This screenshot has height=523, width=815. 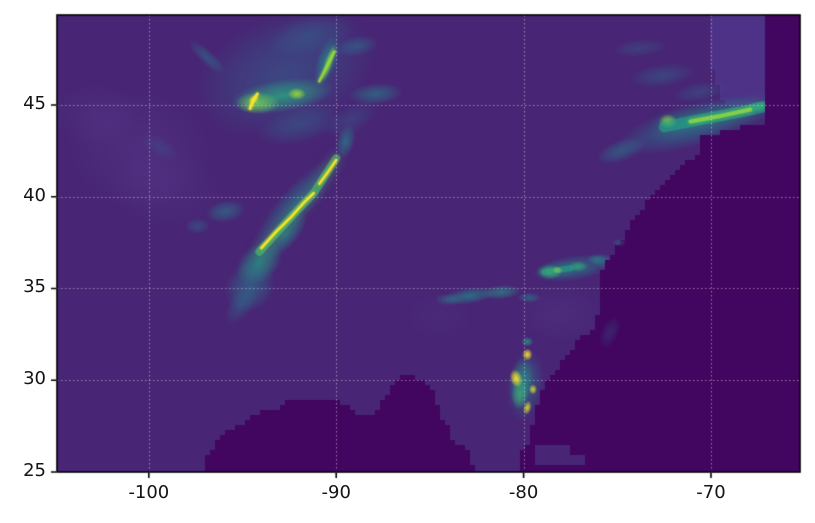 I want to click on y-tick-label: 40, so click(x=34, y=195).